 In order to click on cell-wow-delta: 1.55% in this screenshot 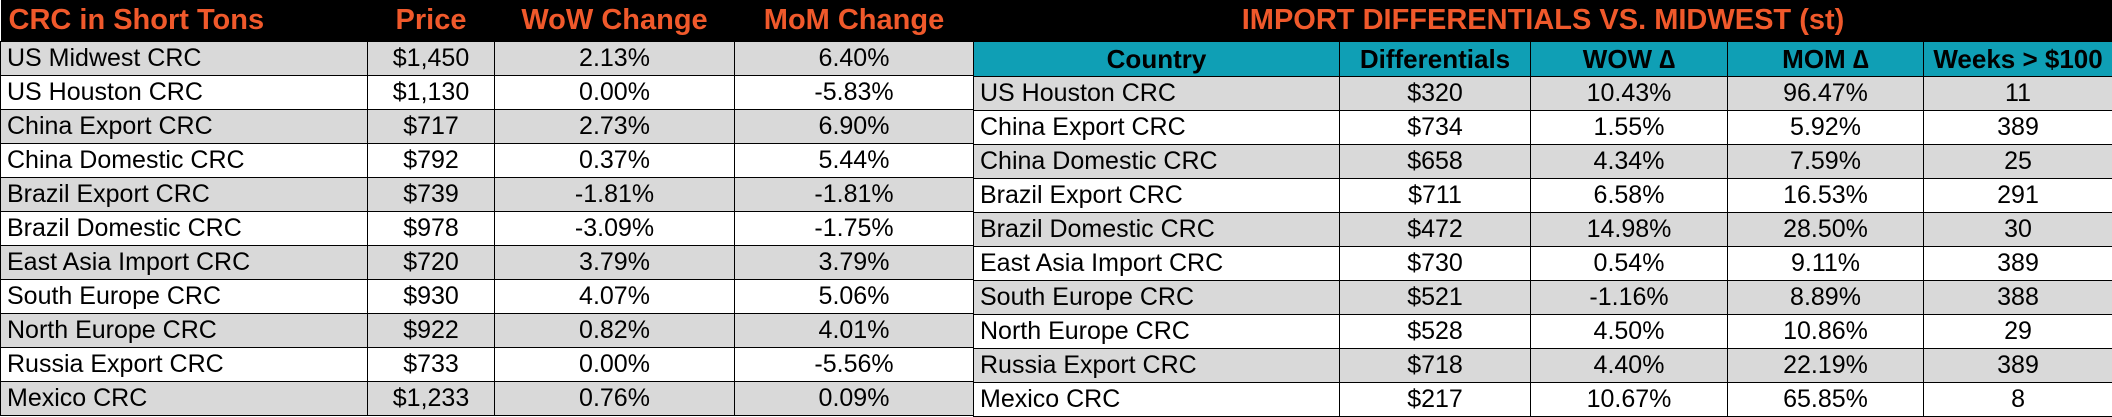, I will do `click(1629, 127)`.